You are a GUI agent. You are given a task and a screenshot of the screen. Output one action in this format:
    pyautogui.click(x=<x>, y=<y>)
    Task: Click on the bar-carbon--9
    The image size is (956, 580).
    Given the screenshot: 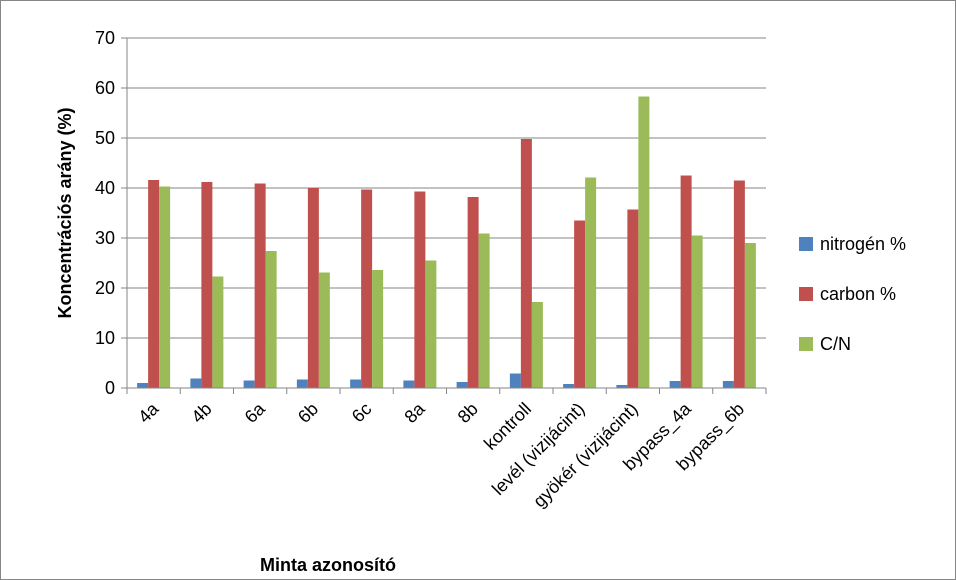 What is the action you would take?
    pyautogui.click(x=633, y=298)
    